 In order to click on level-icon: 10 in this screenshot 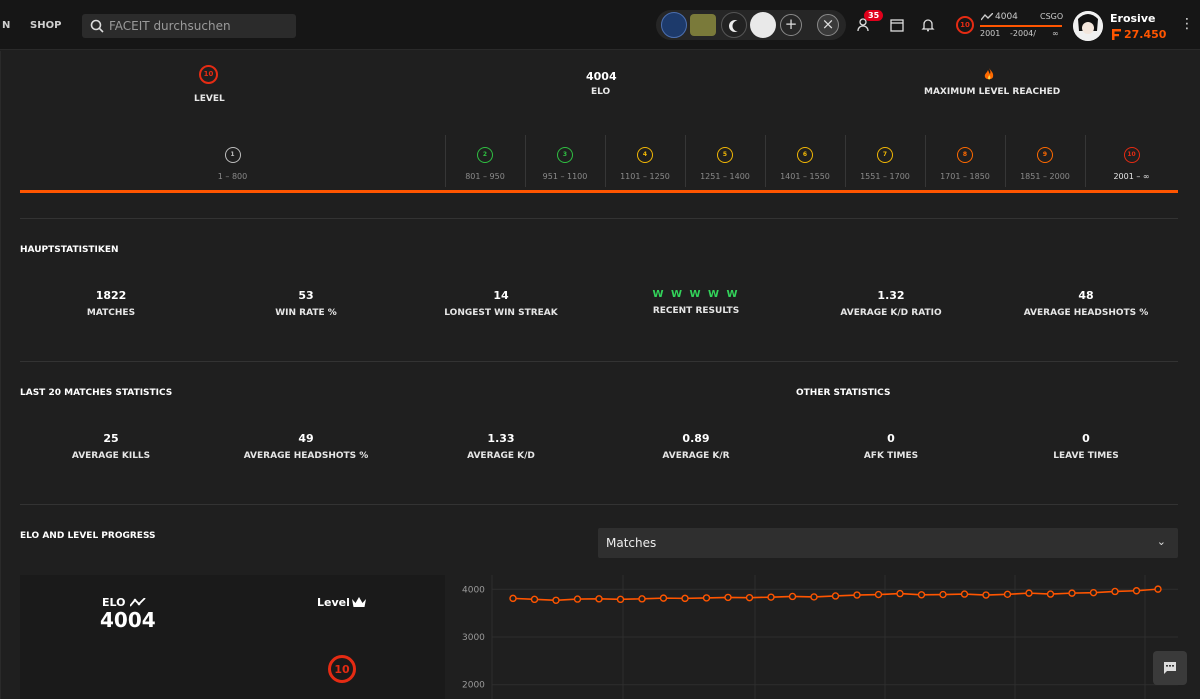, I will do `click(208, 74)`.